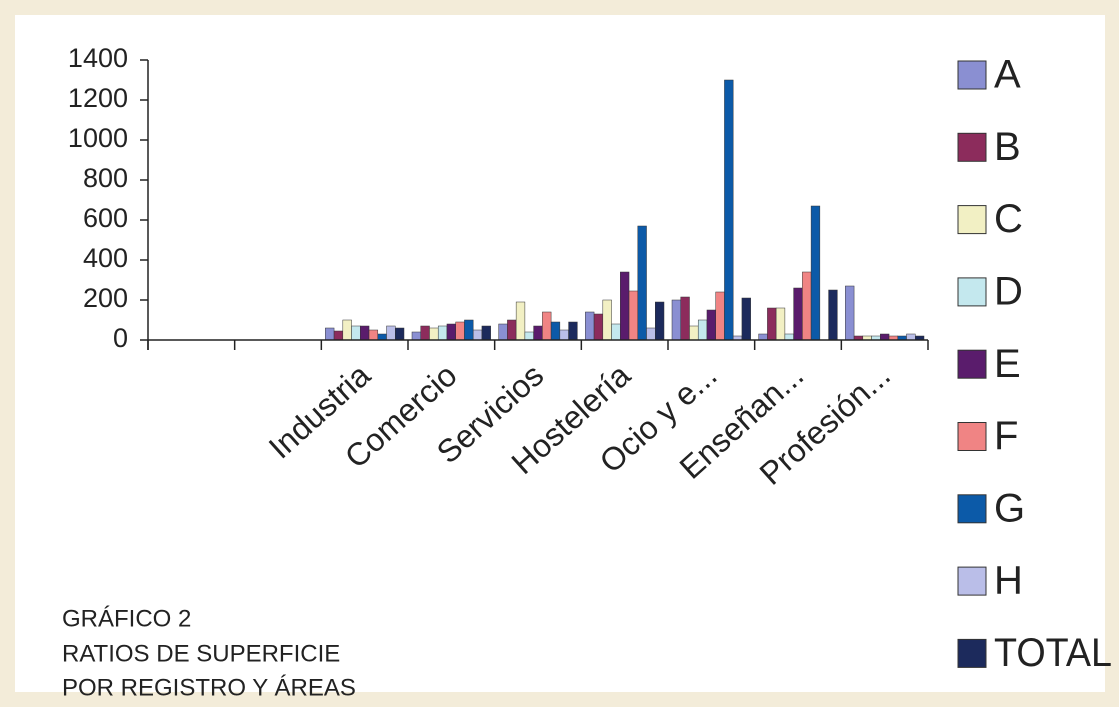 The height and width of the screenshot is (707, 1119). What do you see at coordinates (1007, 147) in the screenshot?
I see `legend-label: B` at bounding box center [1007, 147].